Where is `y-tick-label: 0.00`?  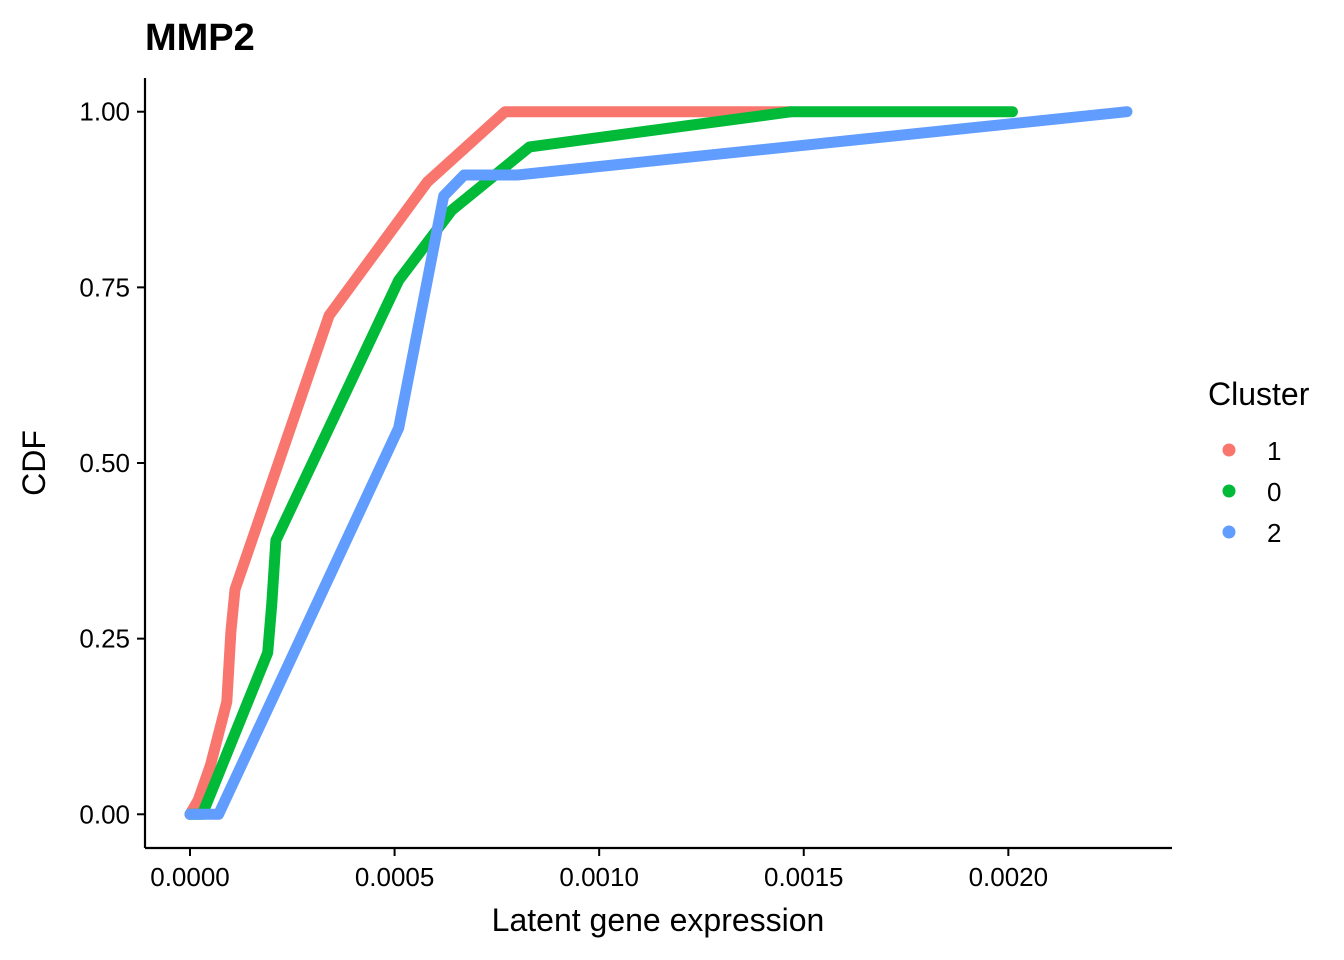 y-tick-label: 0.00 is located at coordinates (104, 814).